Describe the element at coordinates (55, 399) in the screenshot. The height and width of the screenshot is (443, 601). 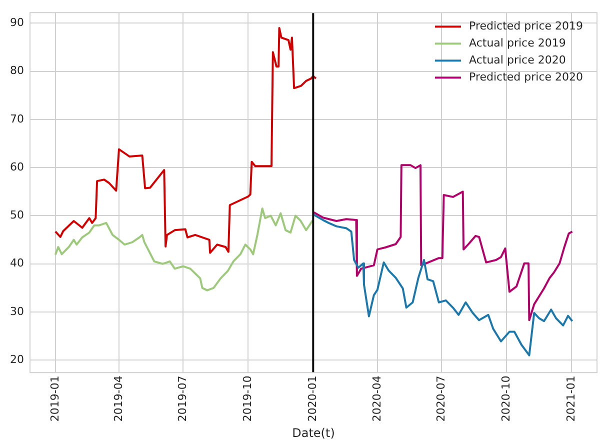
I see `x-tick-label: 2019-01` at that location.